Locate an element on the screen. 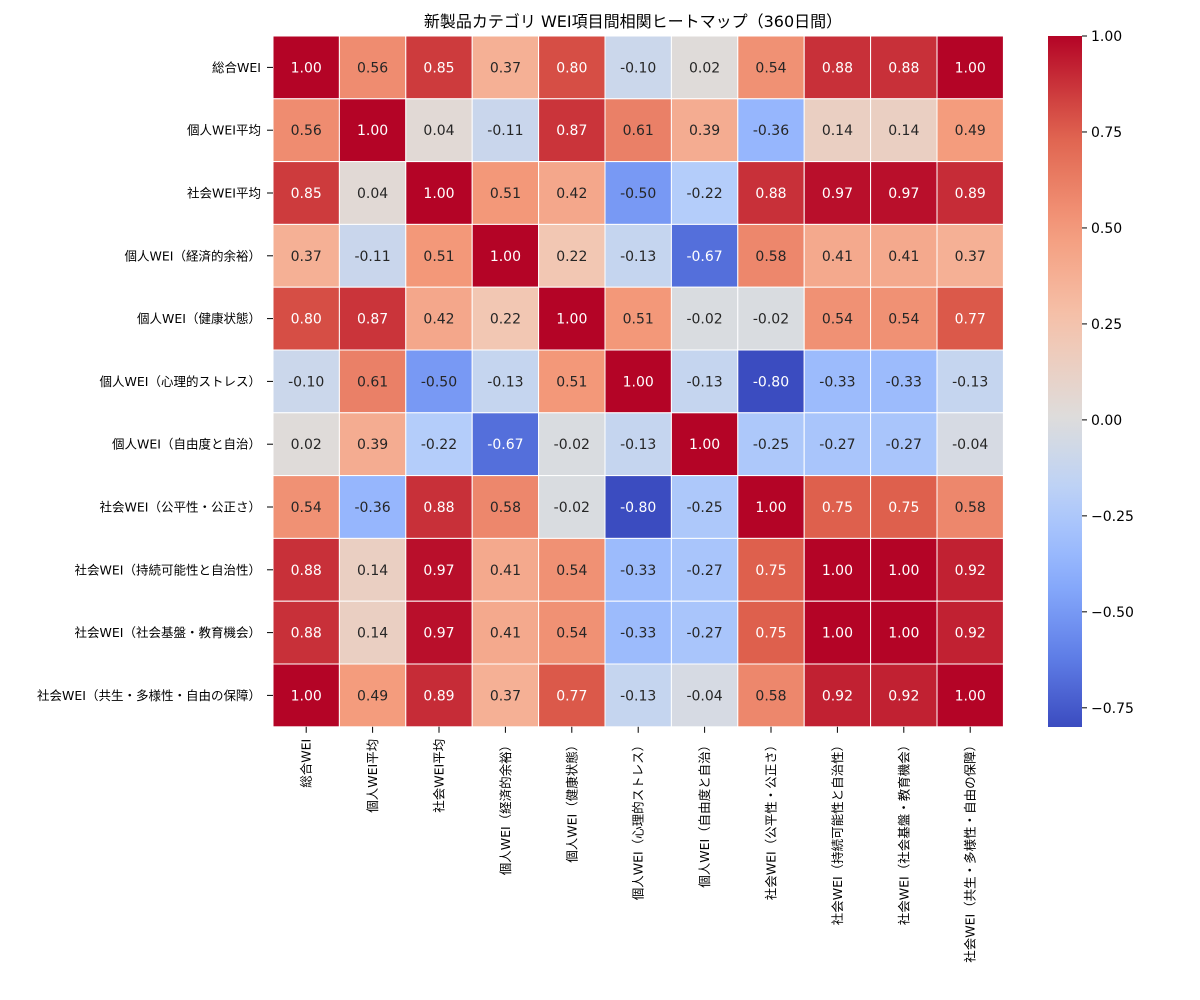 The height and width of the screenshot is (1000, 1200). row-label: 個人WEI（自由度と自治） is located at coordinates (186, 444).